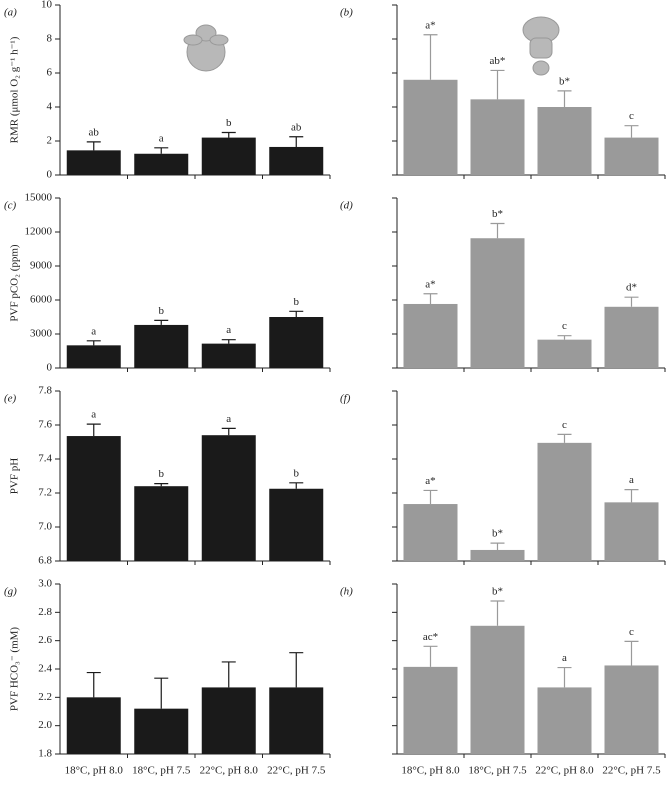 The height and width of the screenshot is (787, 672). Describe the element at coordinates (45, 697) in the screenshot. I see `y-tick-label: 2.2` at that location.